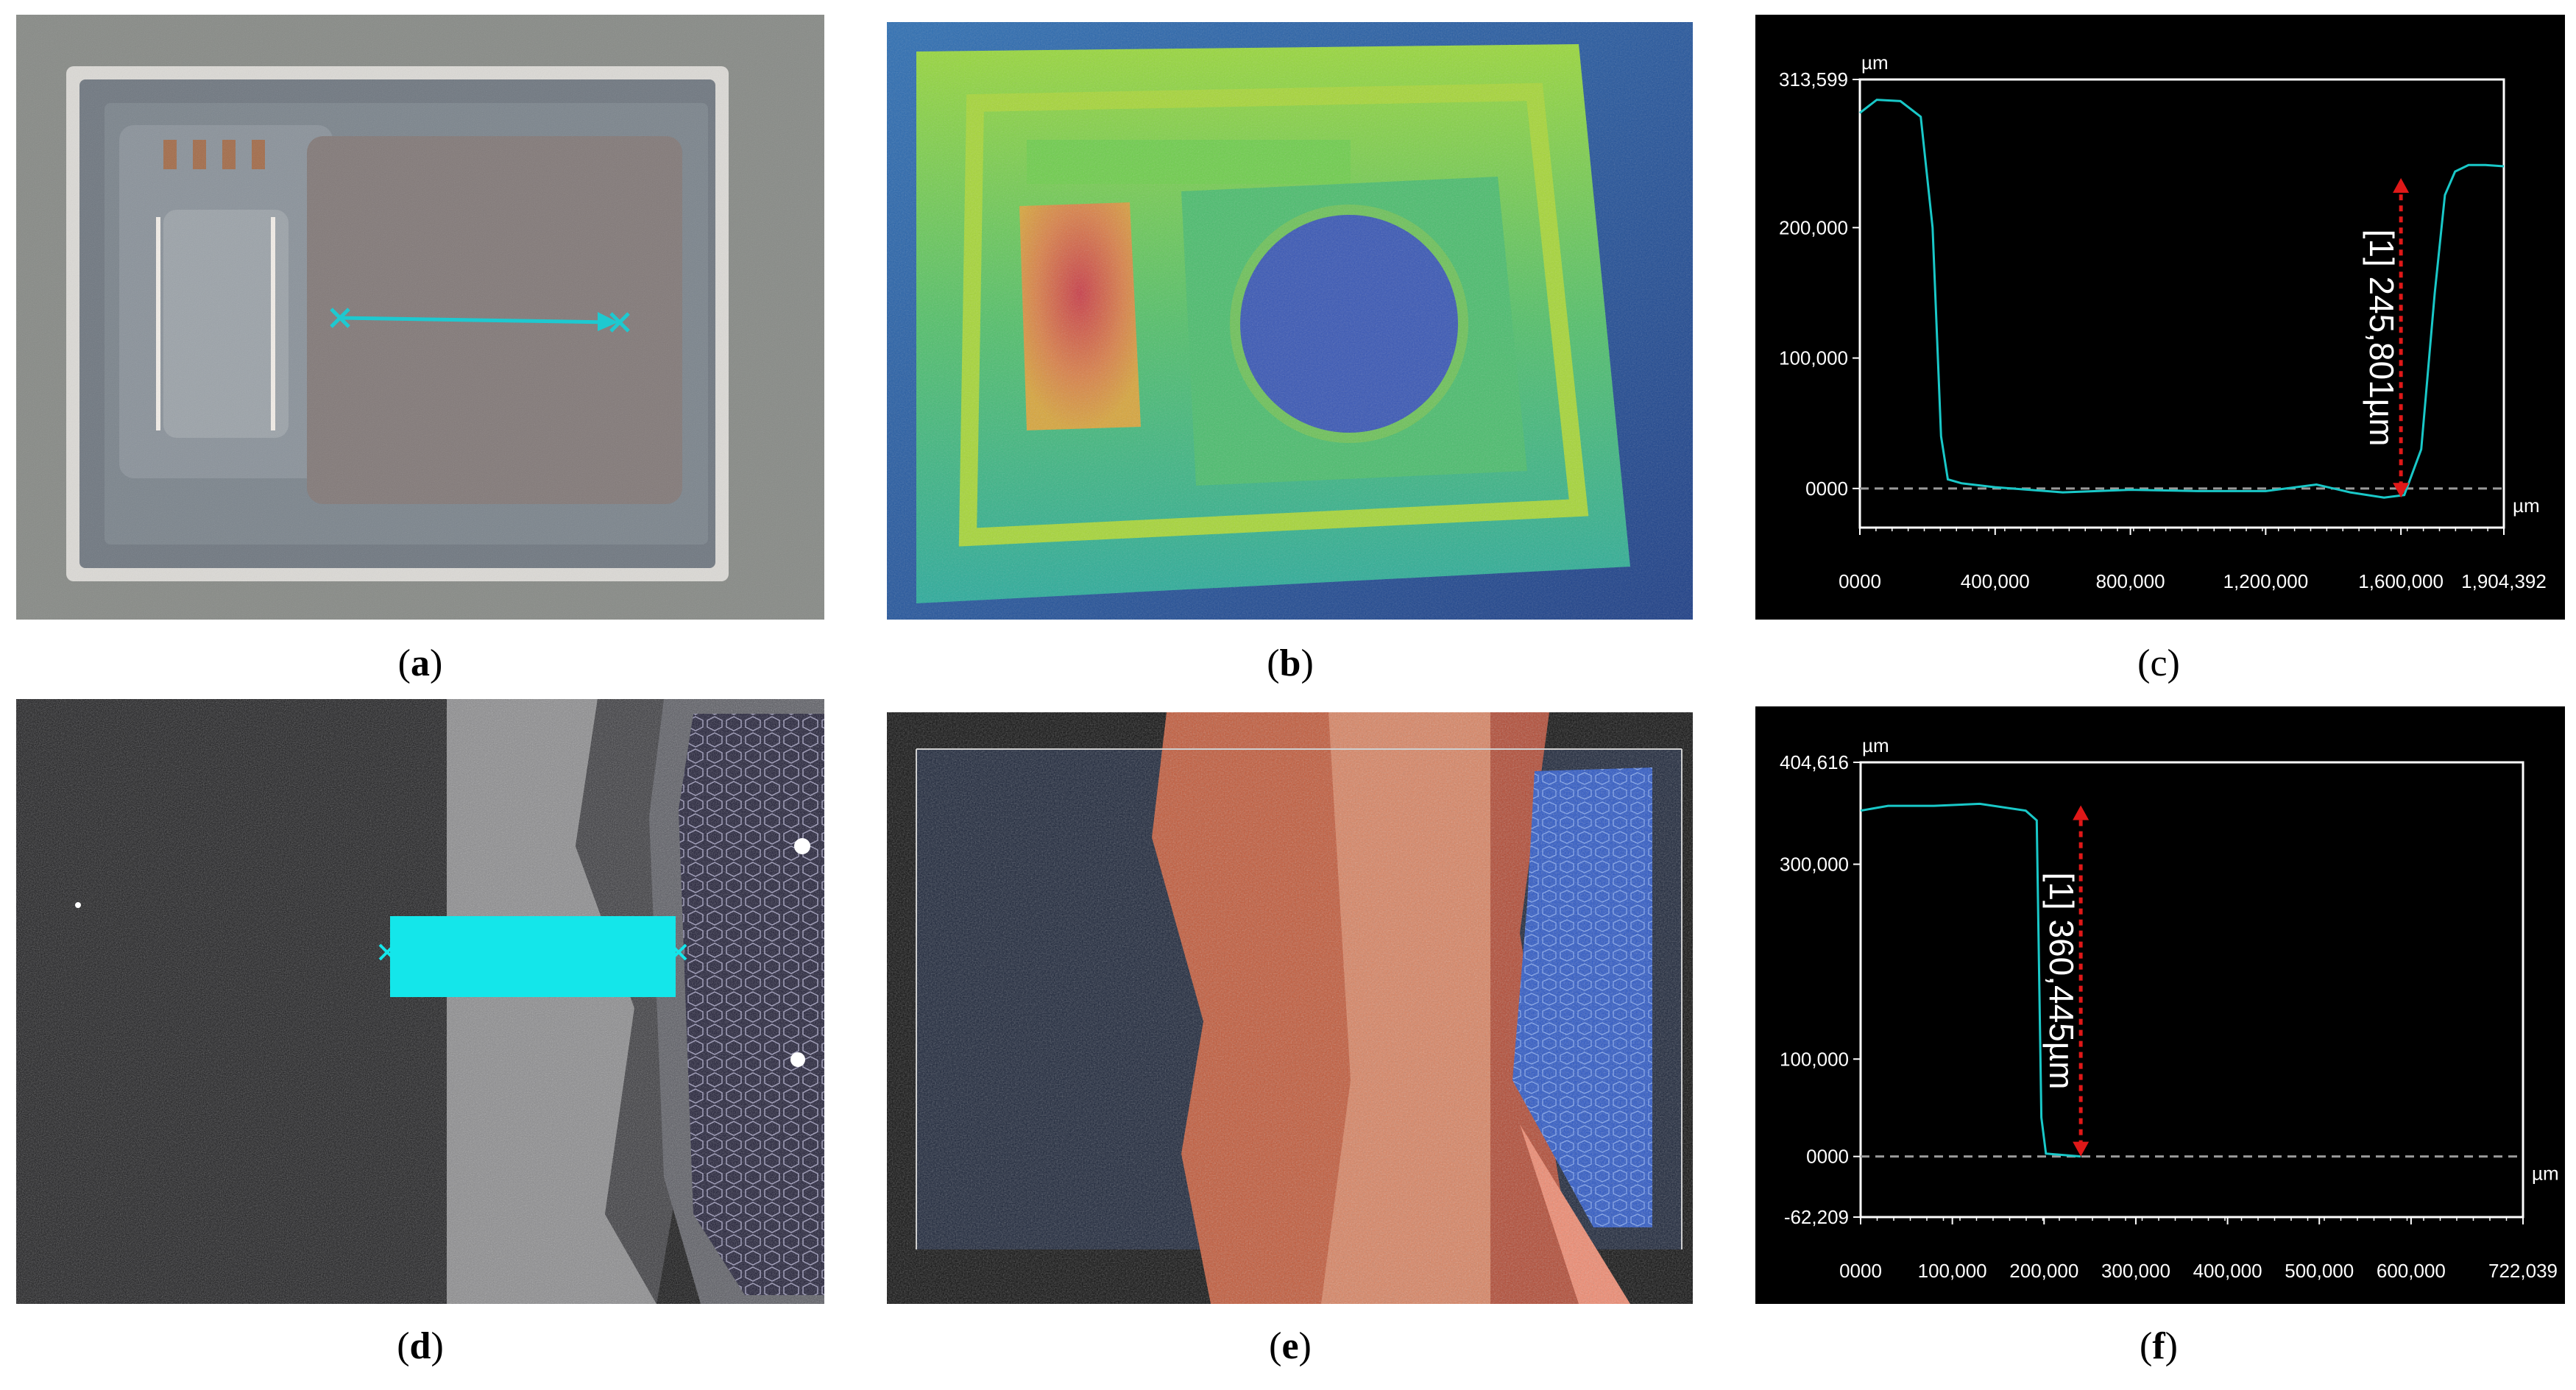  What do you see at coordinates (1813, 80) in the screenshot?
I see `y-tick-label: 313,599` at bounding box center [1813, 80].